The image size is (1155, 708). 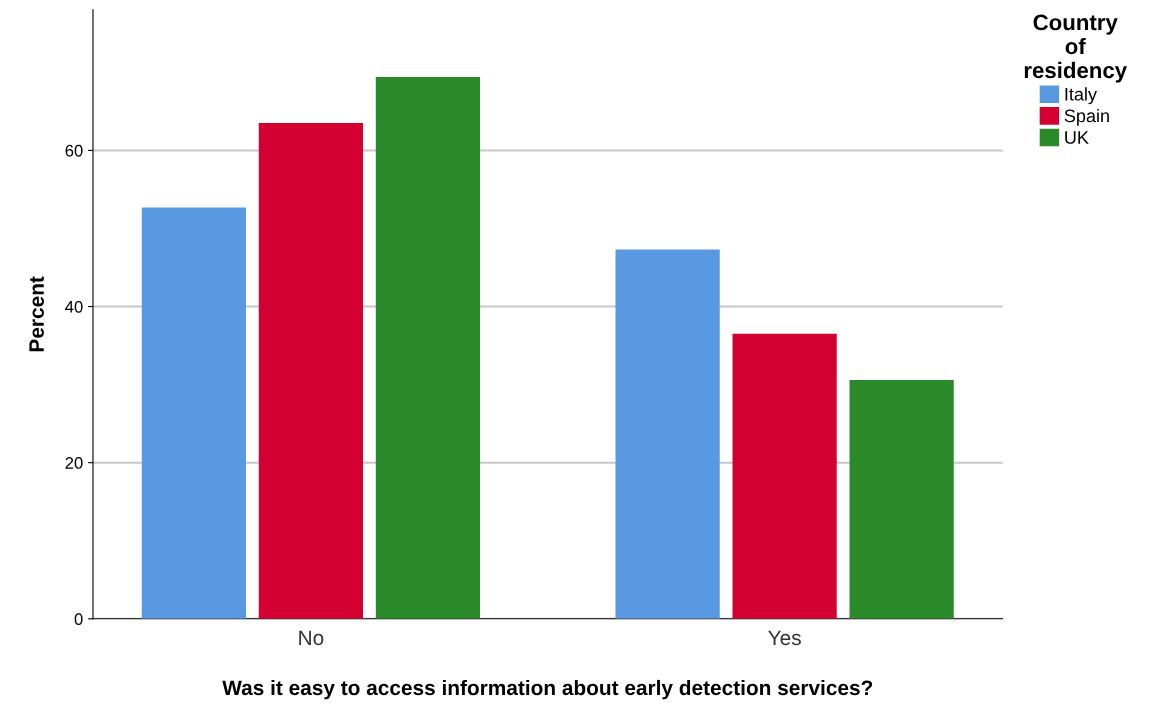 I want to click on x-tick-label: Yes, so click(x=784, y=638).